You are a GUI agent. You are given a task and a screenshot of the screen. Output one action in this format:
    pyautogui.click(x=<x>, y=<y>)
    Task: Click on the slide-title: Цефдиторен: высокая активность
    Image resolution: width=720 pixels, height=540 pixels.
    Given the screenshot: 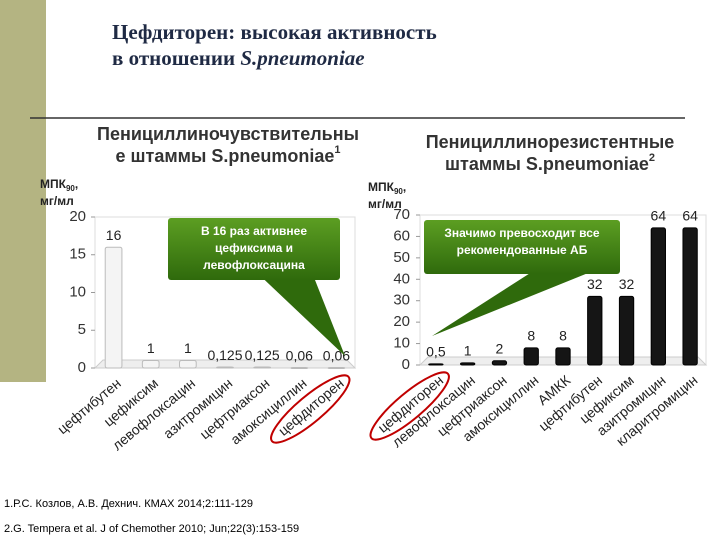 What is the action you would take?
    pyautogui.click(x=274, y=32)
    